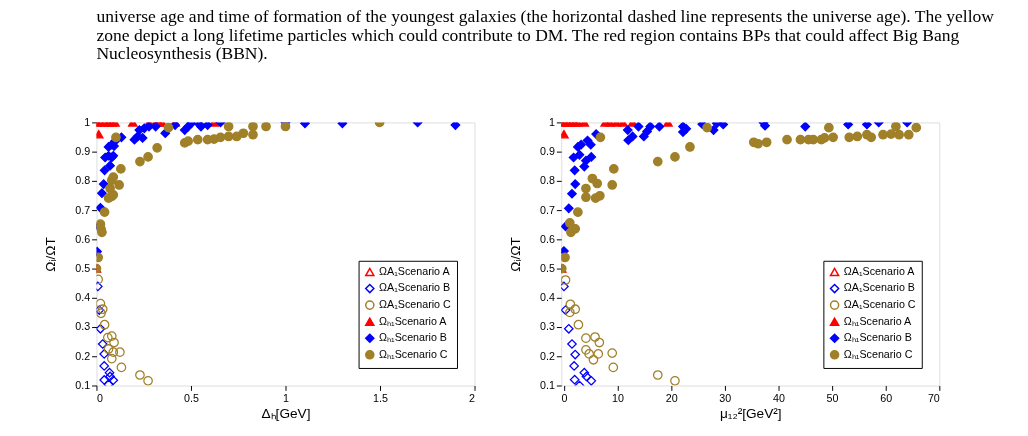 The image size is (1028, 436). Describe the element at coordinates (545, 35) in the screenshot. I see `text: universe age and time of formation of the youngest galaxies (the horizontal dashed line represents the universe age). The yellow zone depict a long lifetime particles which could contribute to DM. The red region contains BPs that could affect Big Bang Nucleosynthesis (BBN).` at that location.